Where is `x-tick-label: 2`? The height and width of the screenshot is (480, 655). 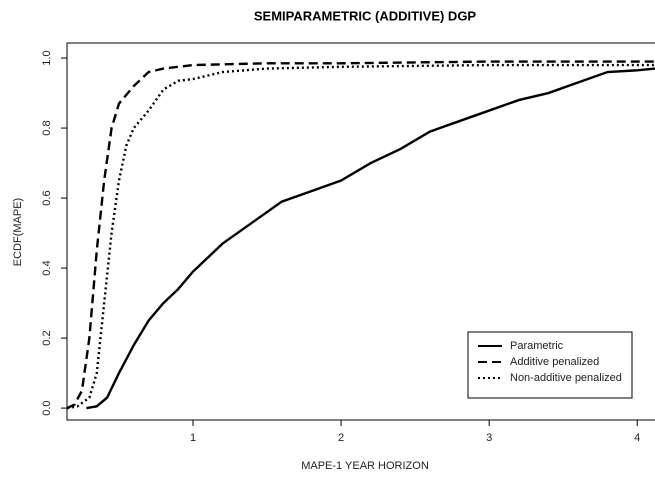
x-tick-label: 2 is located at coordinates (341, 438).